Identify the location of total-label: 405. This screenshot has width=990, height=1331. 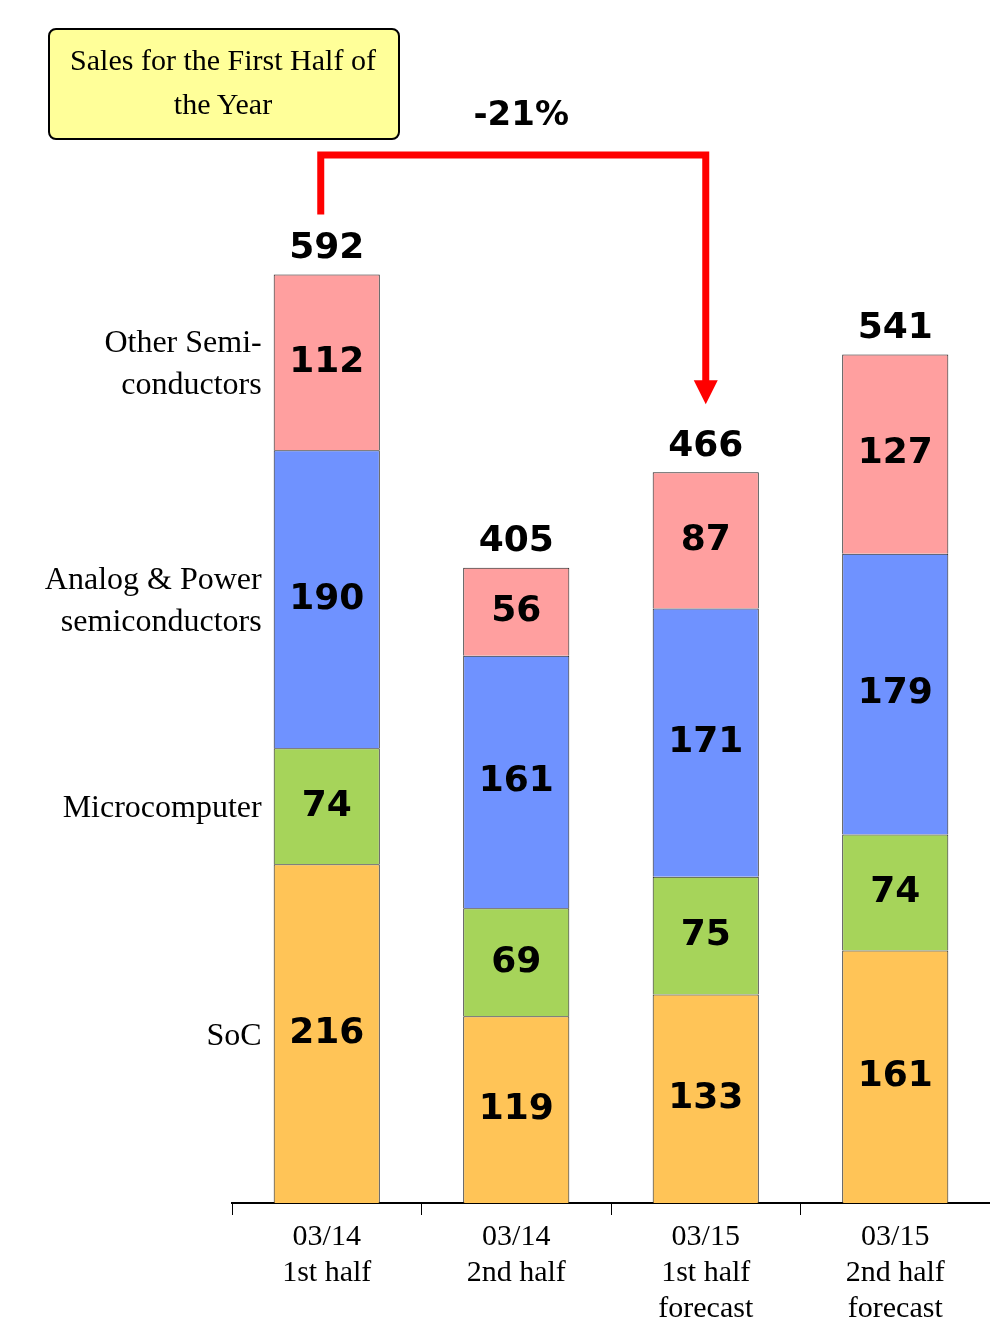
(516, 539).